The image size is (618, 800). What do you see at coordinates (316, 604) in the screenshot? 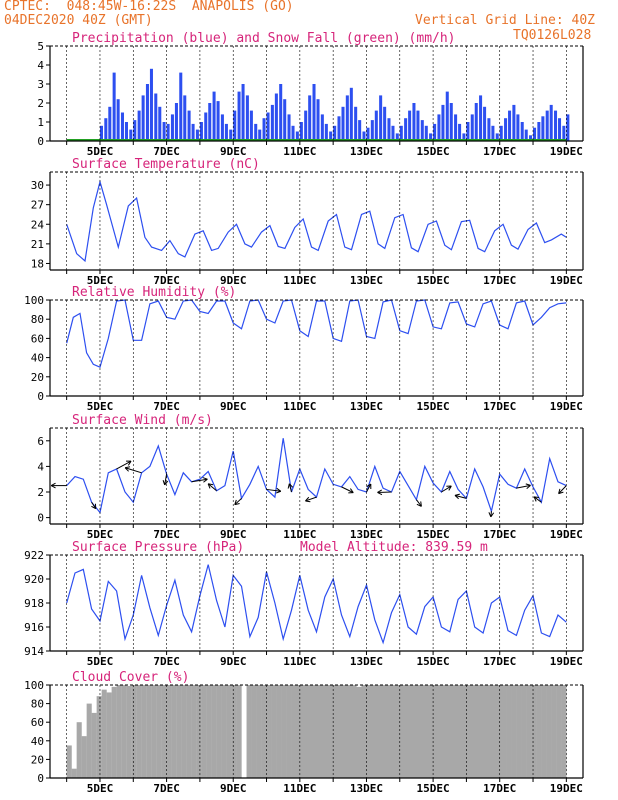
I see `pres-series-line` at bounding box center [316, 604].